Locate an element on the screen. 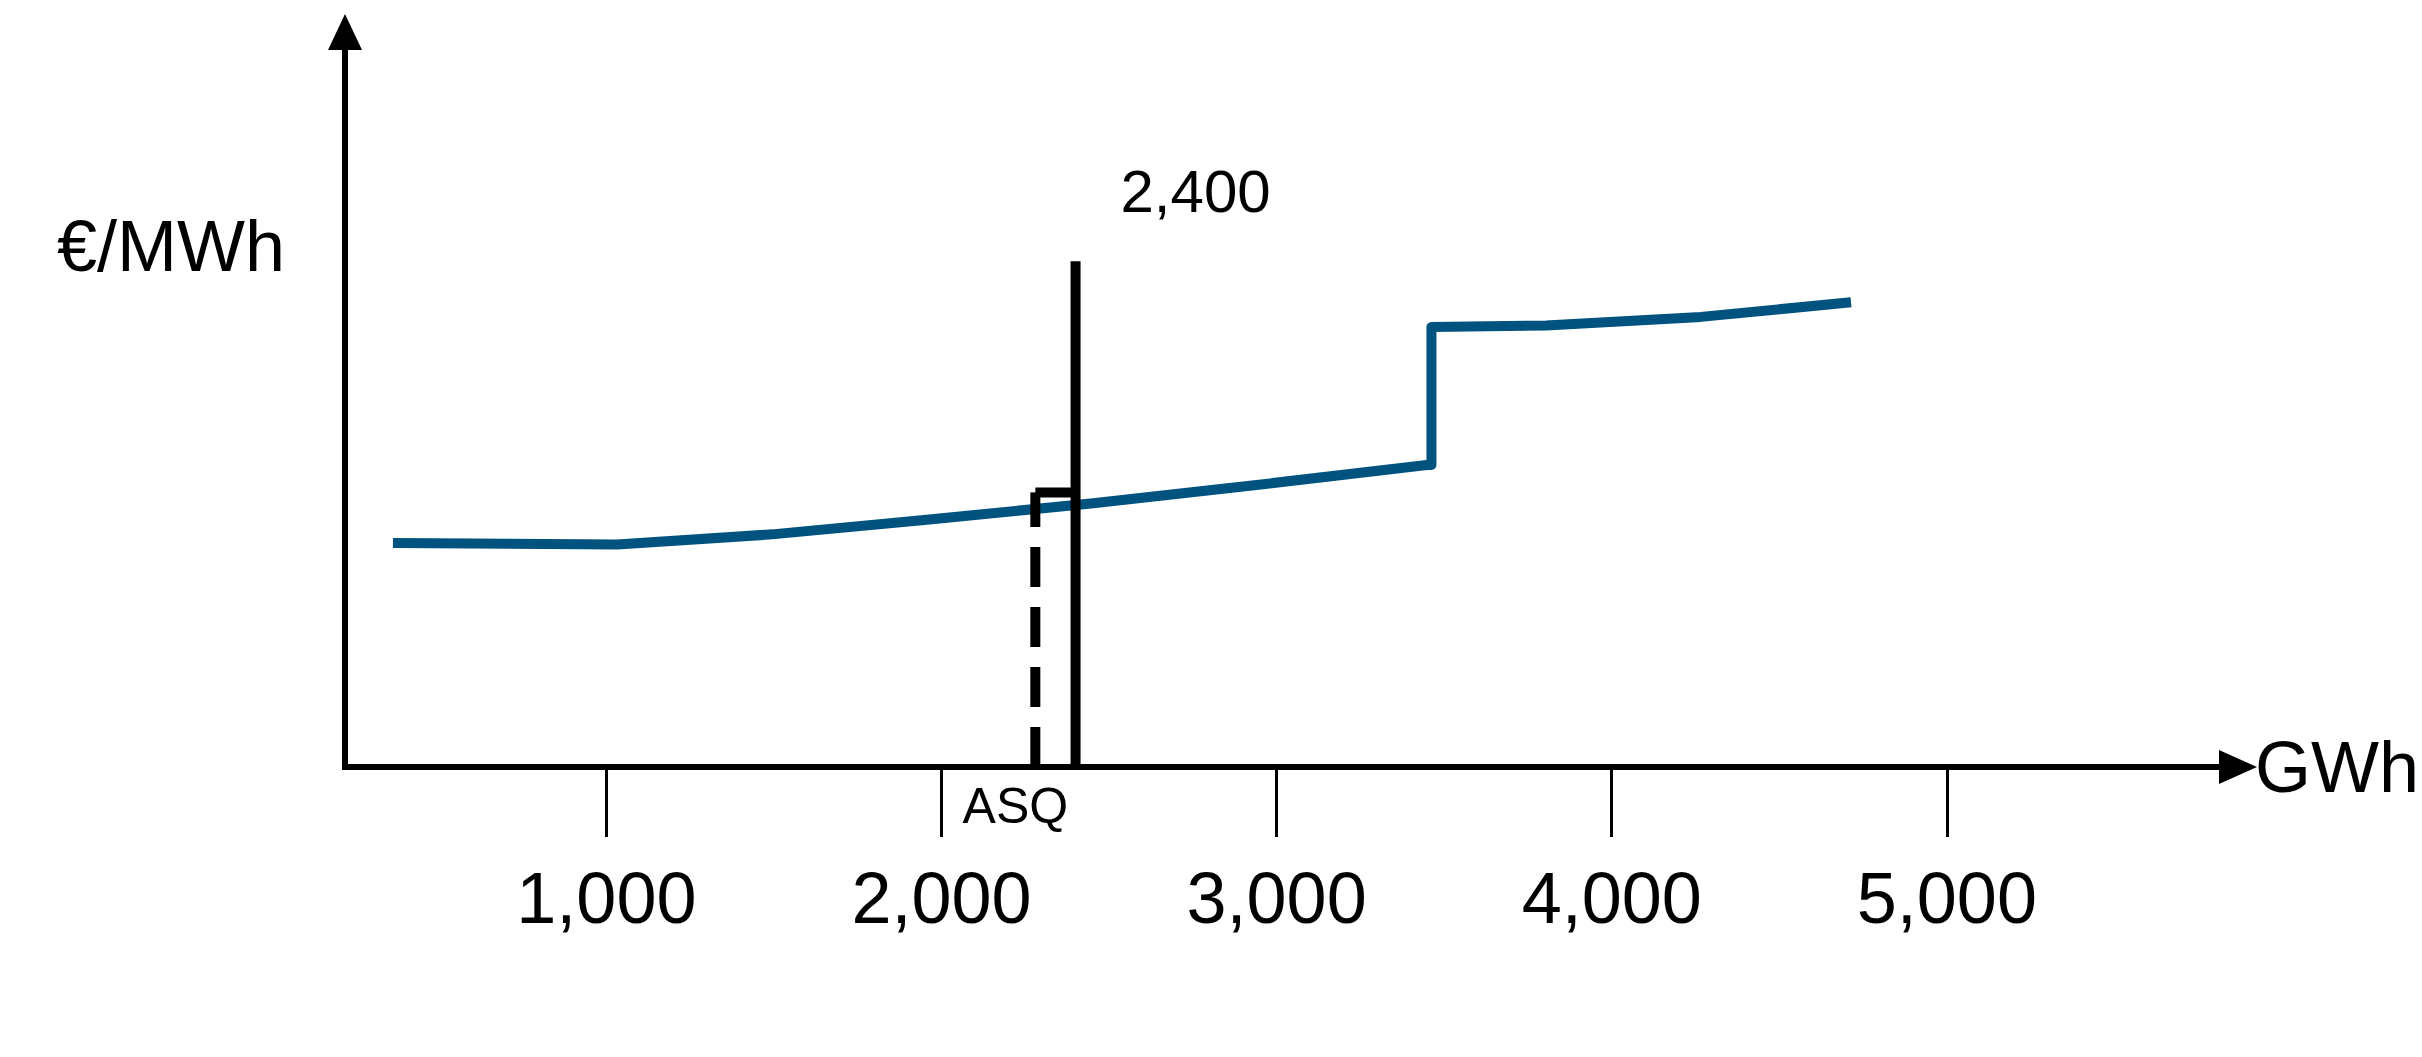  x-tick-label: 5,000 is located at coordinates (1946, 898).